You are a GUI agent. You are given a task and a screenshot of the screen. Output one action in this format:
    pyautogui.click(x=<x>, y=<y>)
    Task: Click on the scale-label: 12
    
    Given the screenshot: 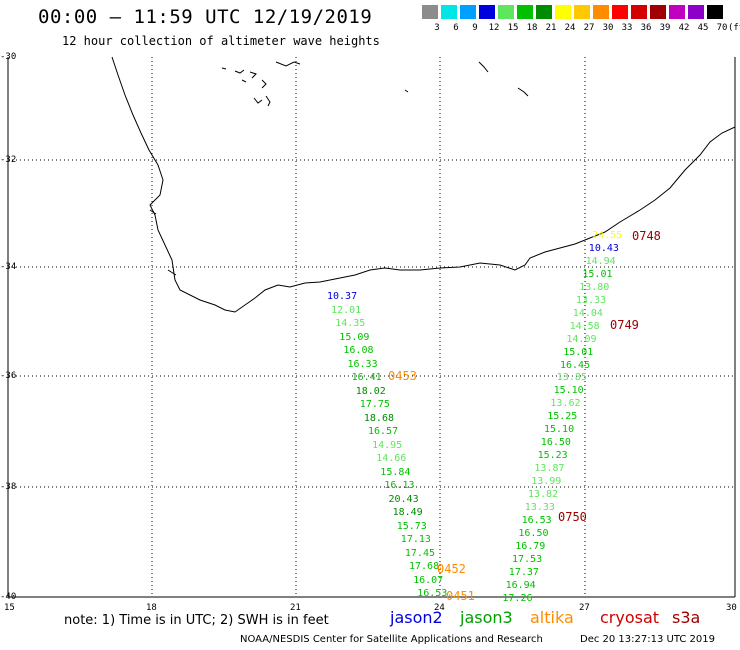 What is the action you would take?
    pyautogui.click(x=494, y=28)
    